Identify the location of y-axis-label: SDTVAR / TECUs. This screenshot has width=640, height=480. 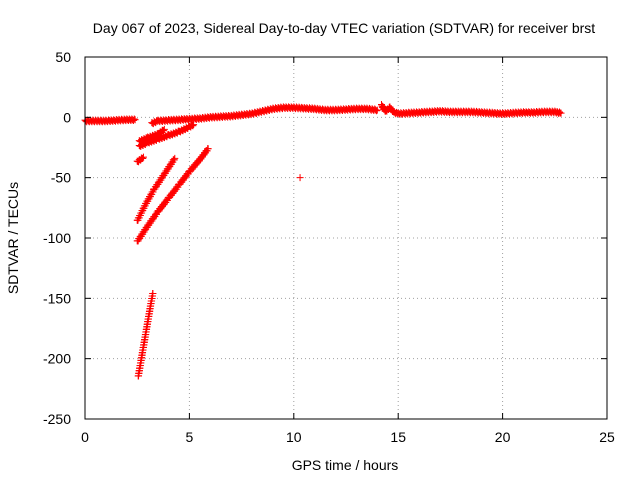
(13, 238).